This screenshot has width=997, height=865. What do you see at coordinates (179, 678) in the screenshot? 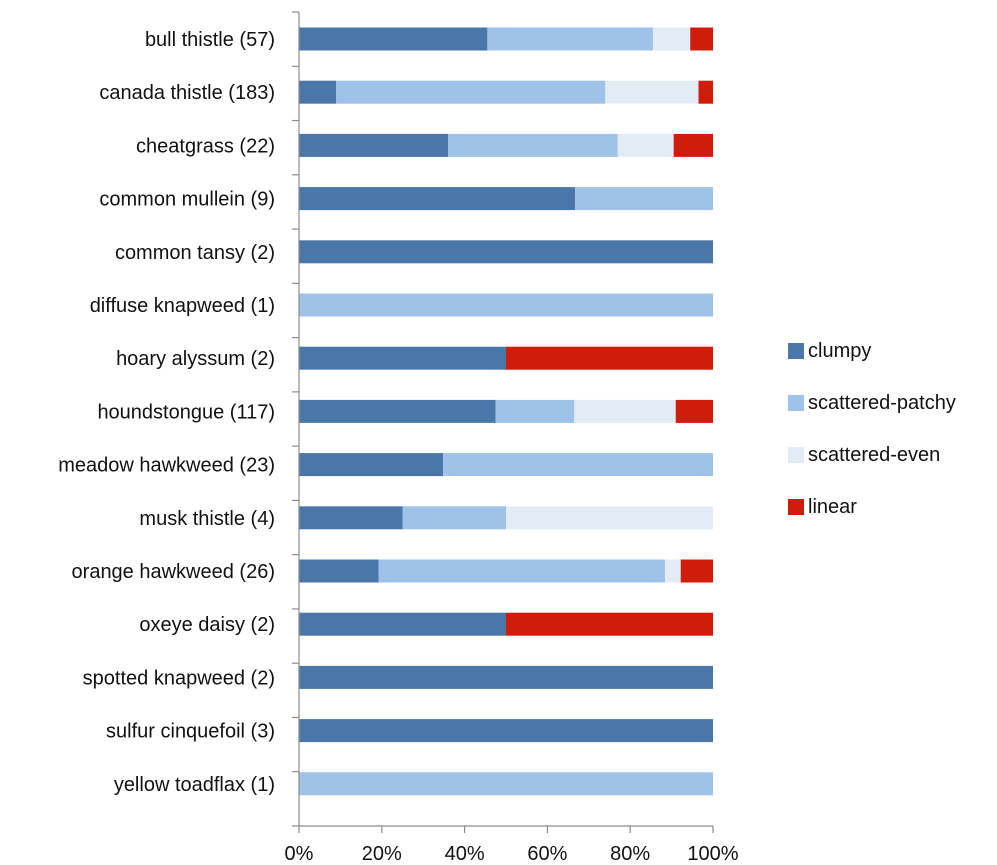
I see `category-label: spotted knapweed (2)` at bounding box center [179, 678].